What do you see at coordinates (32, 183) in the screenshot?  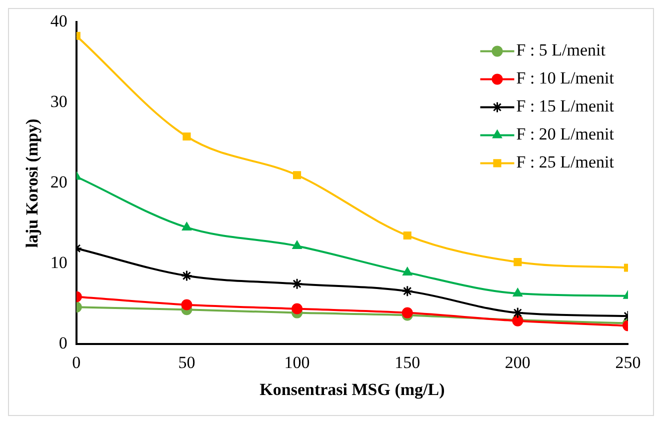 I see `y-axis-title: laju Korosi (mpy)` at bounding box center [32, 183].